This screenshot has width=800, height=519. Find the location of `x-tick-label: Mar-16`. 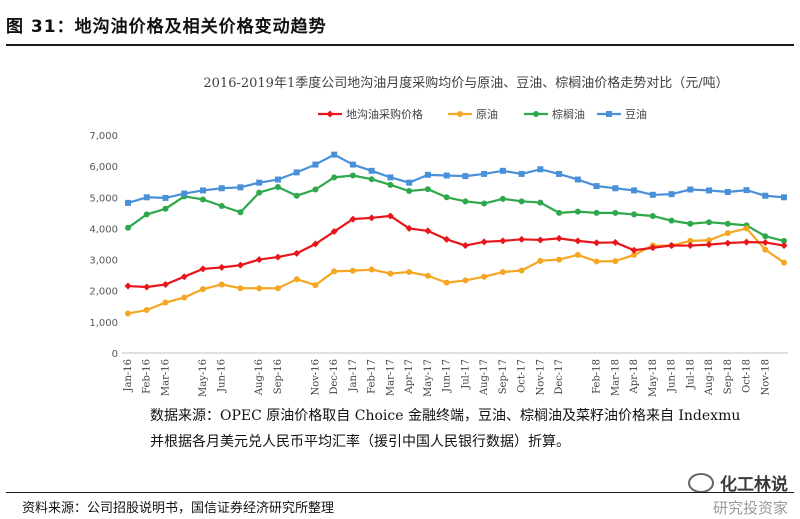

x-tick-label: Mar-16 is located at coordinates (165, 377).